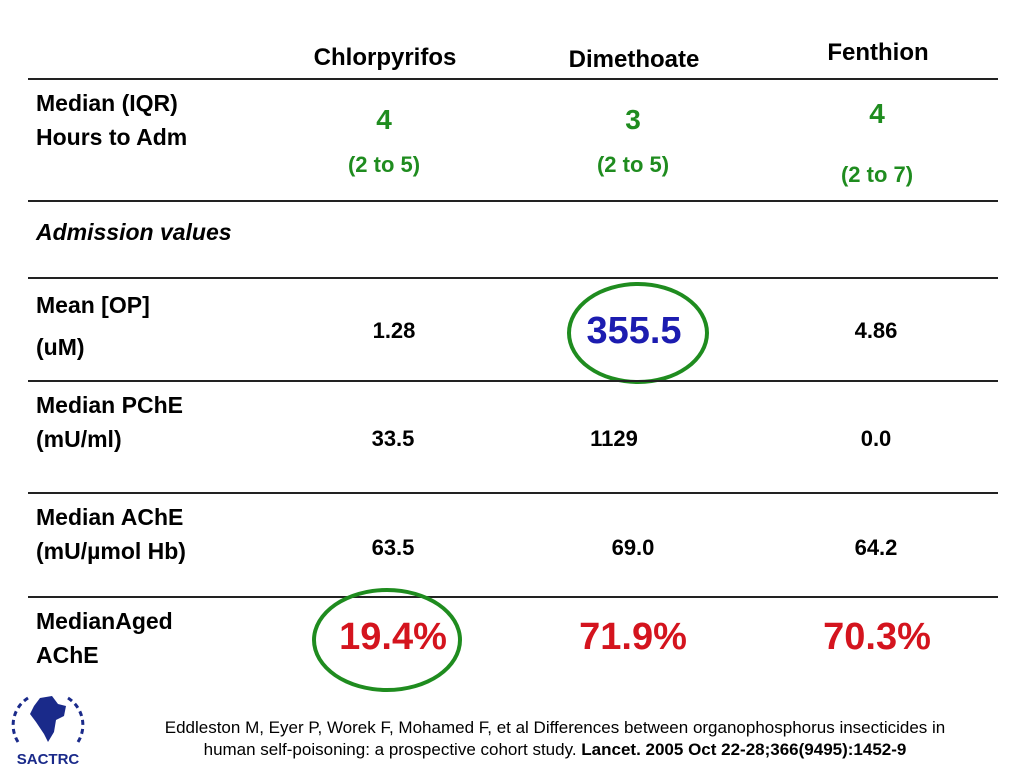 The width and height of the screenshot is (1024, 773). I want to click on row-label-pche: Median PChE (mU/ml), so click(109, 422).